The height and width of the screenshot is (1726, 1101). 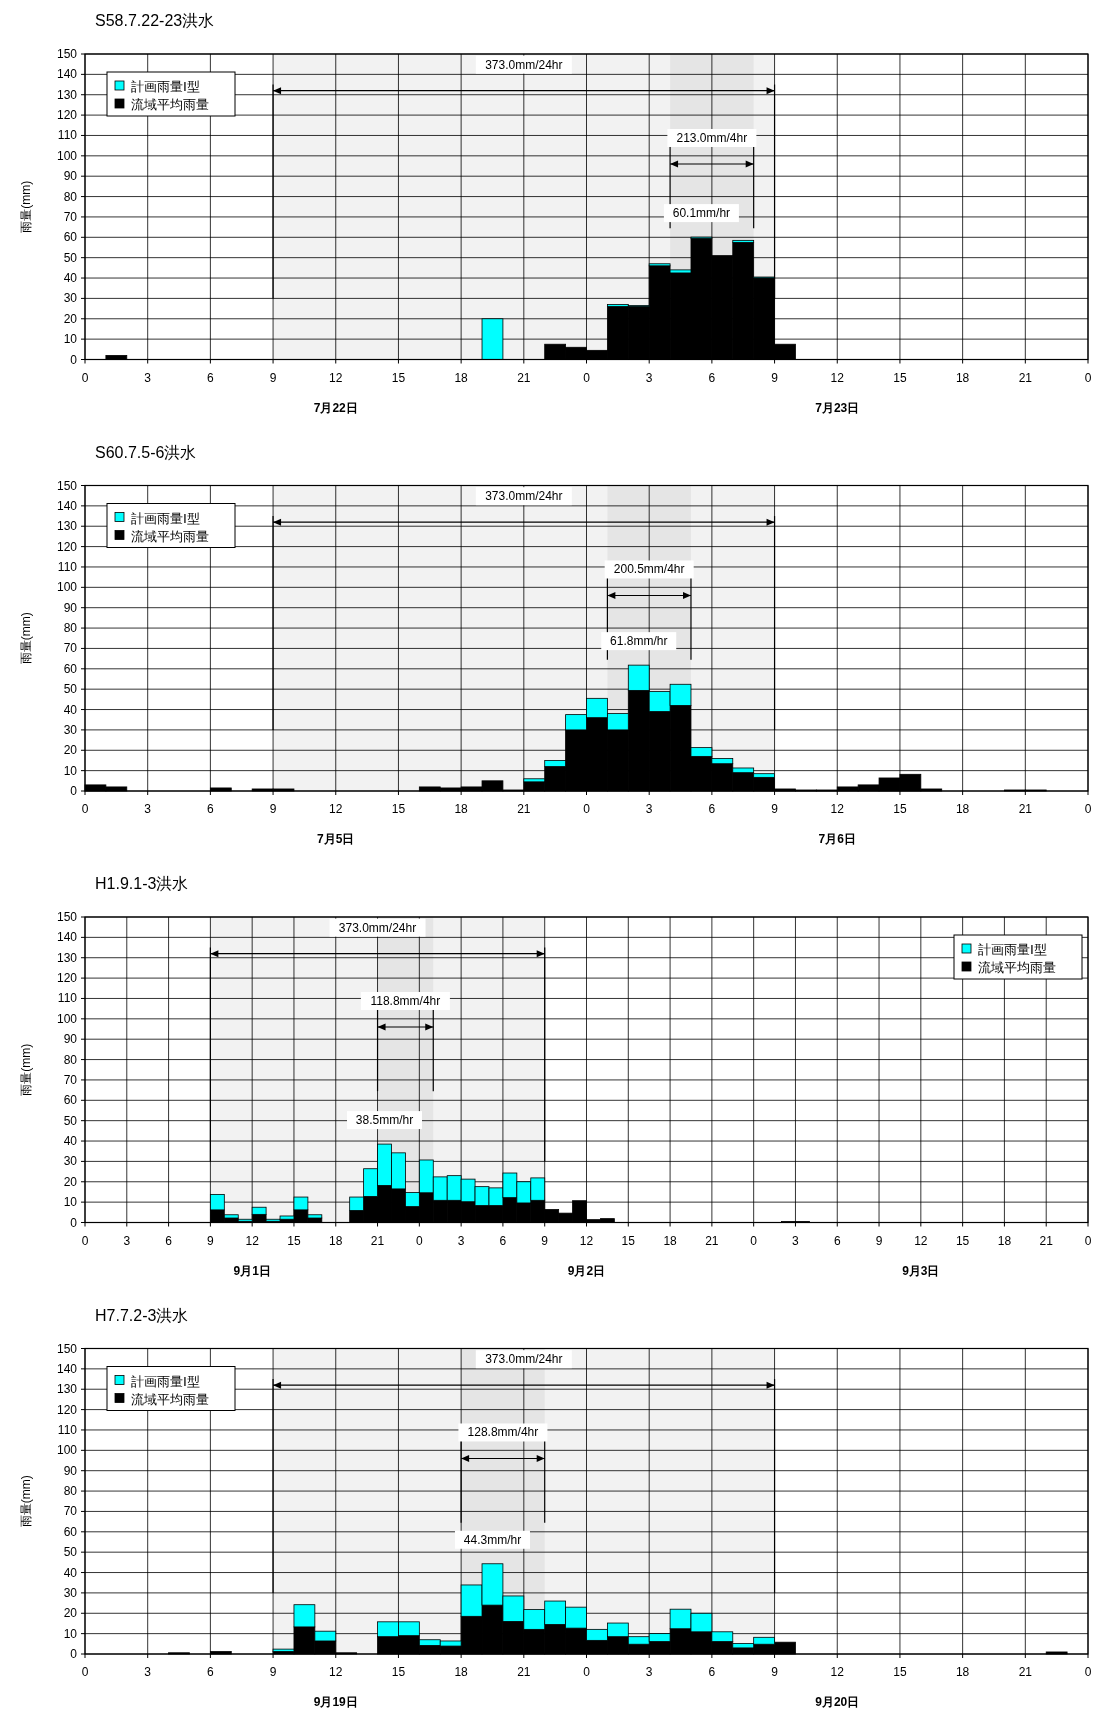 I want to click on band-label: 118.8mm/4hr, so click(x=405, y=1000).